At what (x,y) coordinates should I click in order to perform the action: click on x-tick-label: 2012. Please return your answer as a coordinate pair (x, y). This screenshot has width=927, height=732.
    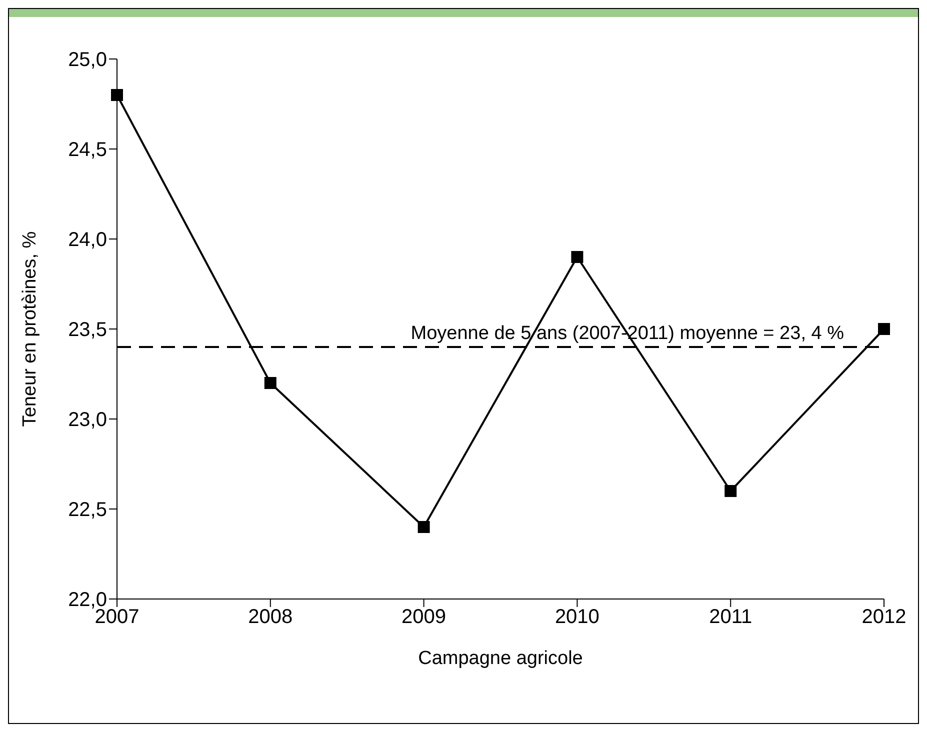
    Looking at the image, I should click on (884, 617).